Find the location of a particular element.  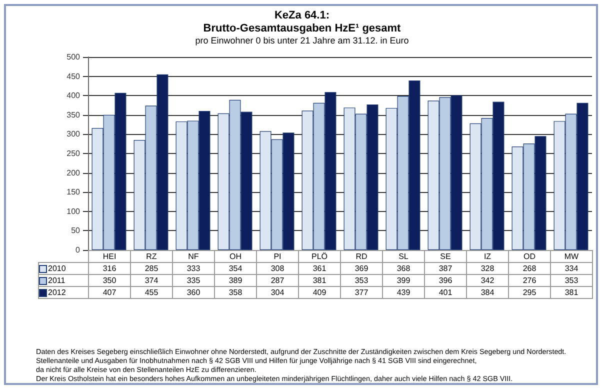

data-label: 361 is located at coordinates (319, 268).